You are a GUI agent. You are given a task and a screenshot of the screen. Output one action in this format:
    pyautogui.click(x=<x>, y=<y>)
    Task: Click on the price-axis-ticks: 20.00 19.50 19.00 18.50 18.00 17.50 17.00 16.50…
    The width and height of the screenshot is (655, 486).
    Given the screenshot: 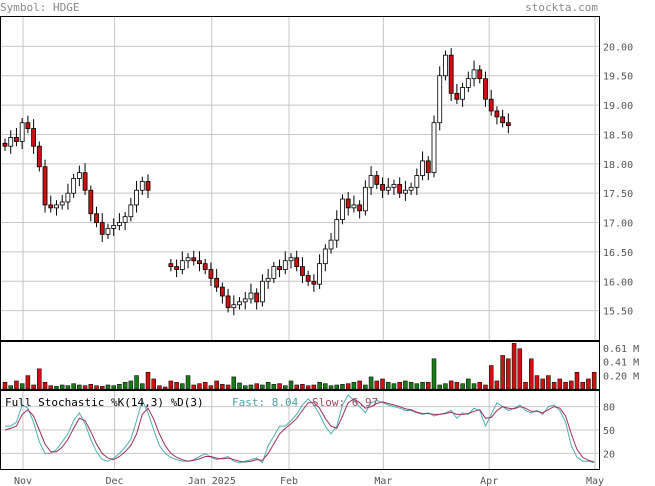 What is the action you would take?
    pyautogui.click(x=618, y=179)
    